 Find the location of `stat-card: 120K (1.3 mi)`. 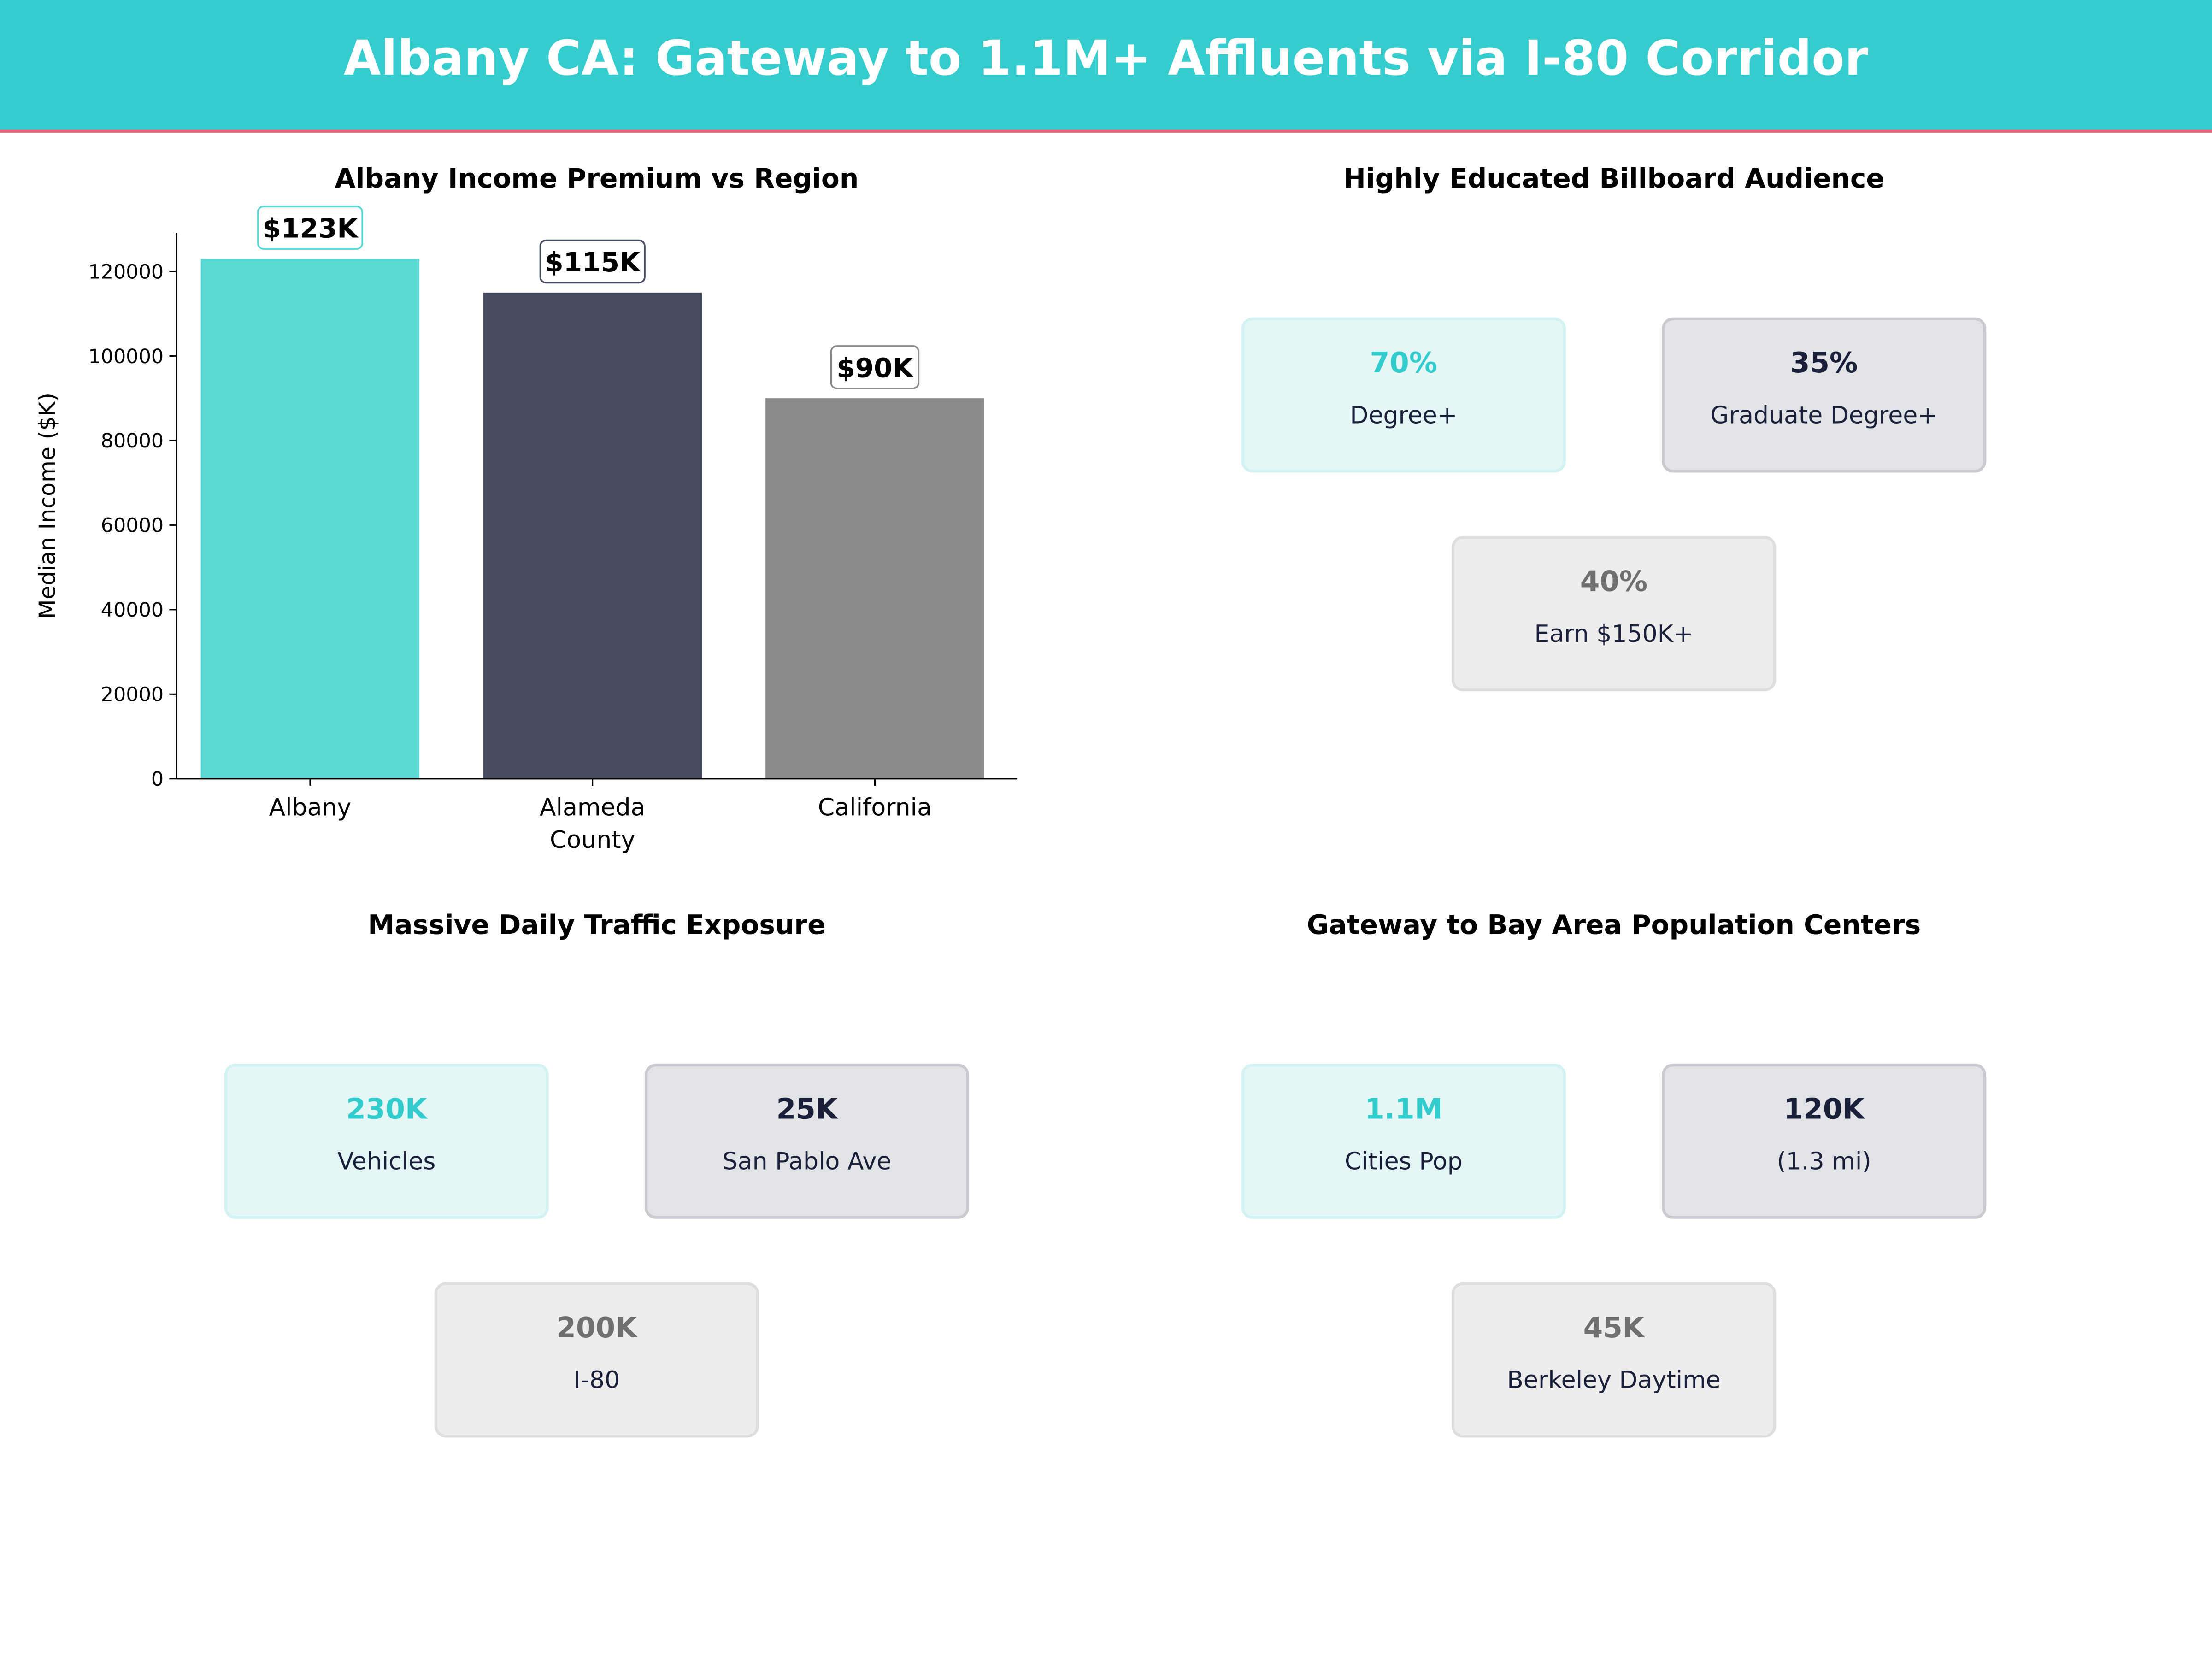

stat-card: 120K (1.3 mi) is located at coordinates (1824, 1141).